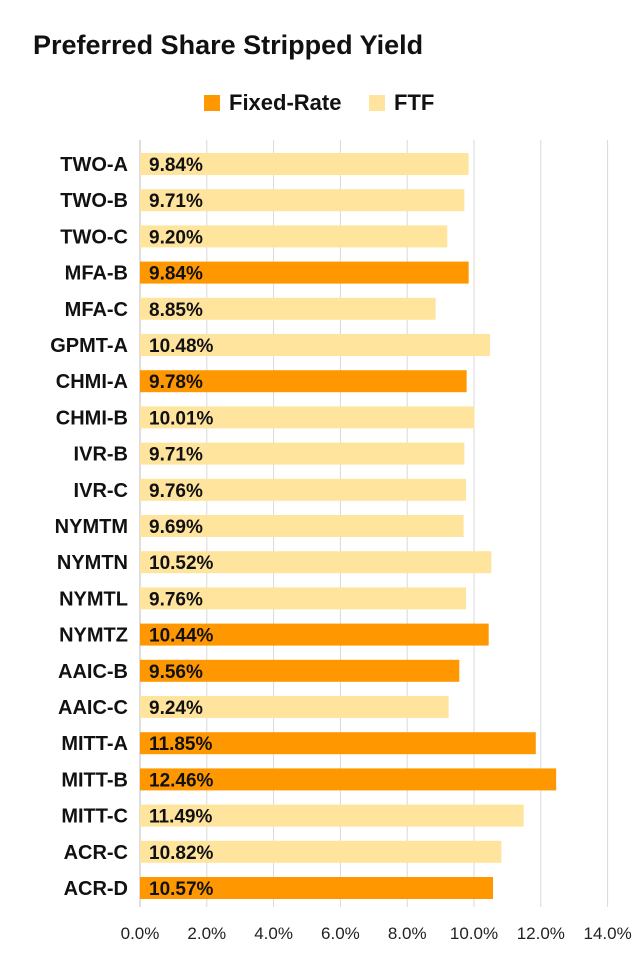 The height and width of the screenshot is (976, 640). What do you see at coordinates (181, 346) in the screenshot?
I see `data-label: 10.48%` at bounding box center [181, 346].